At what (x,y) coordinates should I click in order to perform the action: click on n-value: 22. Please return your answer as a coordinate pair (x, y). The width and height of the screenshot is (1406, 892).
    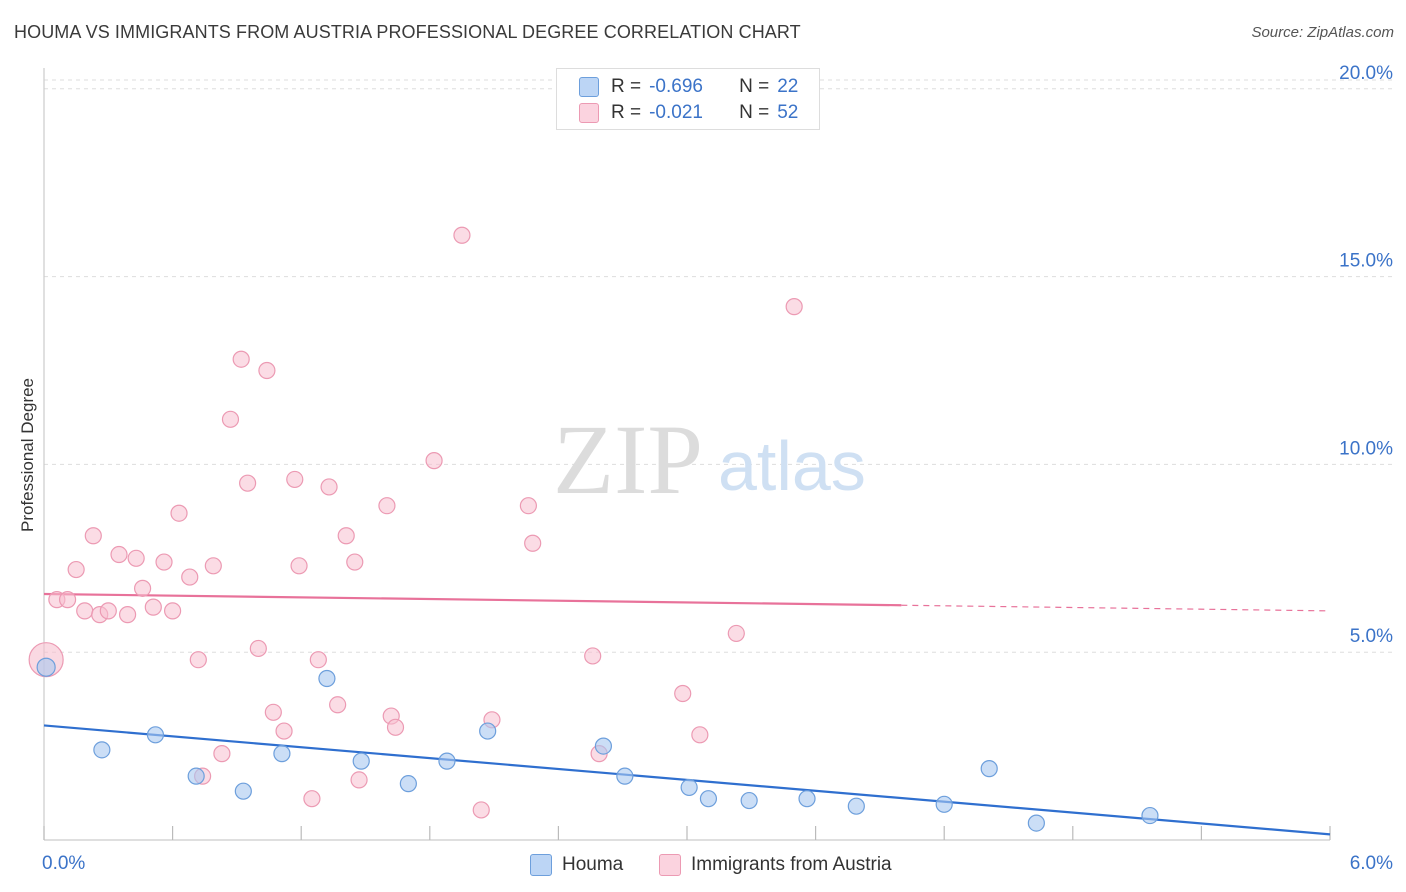
    Looking at the image, I should click on (788, 86).